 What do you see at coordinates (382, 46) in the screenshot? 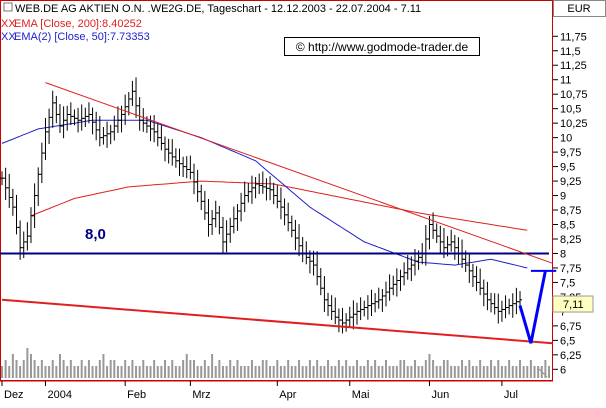
I see `watermark-box` at bounding box center [382, 46].